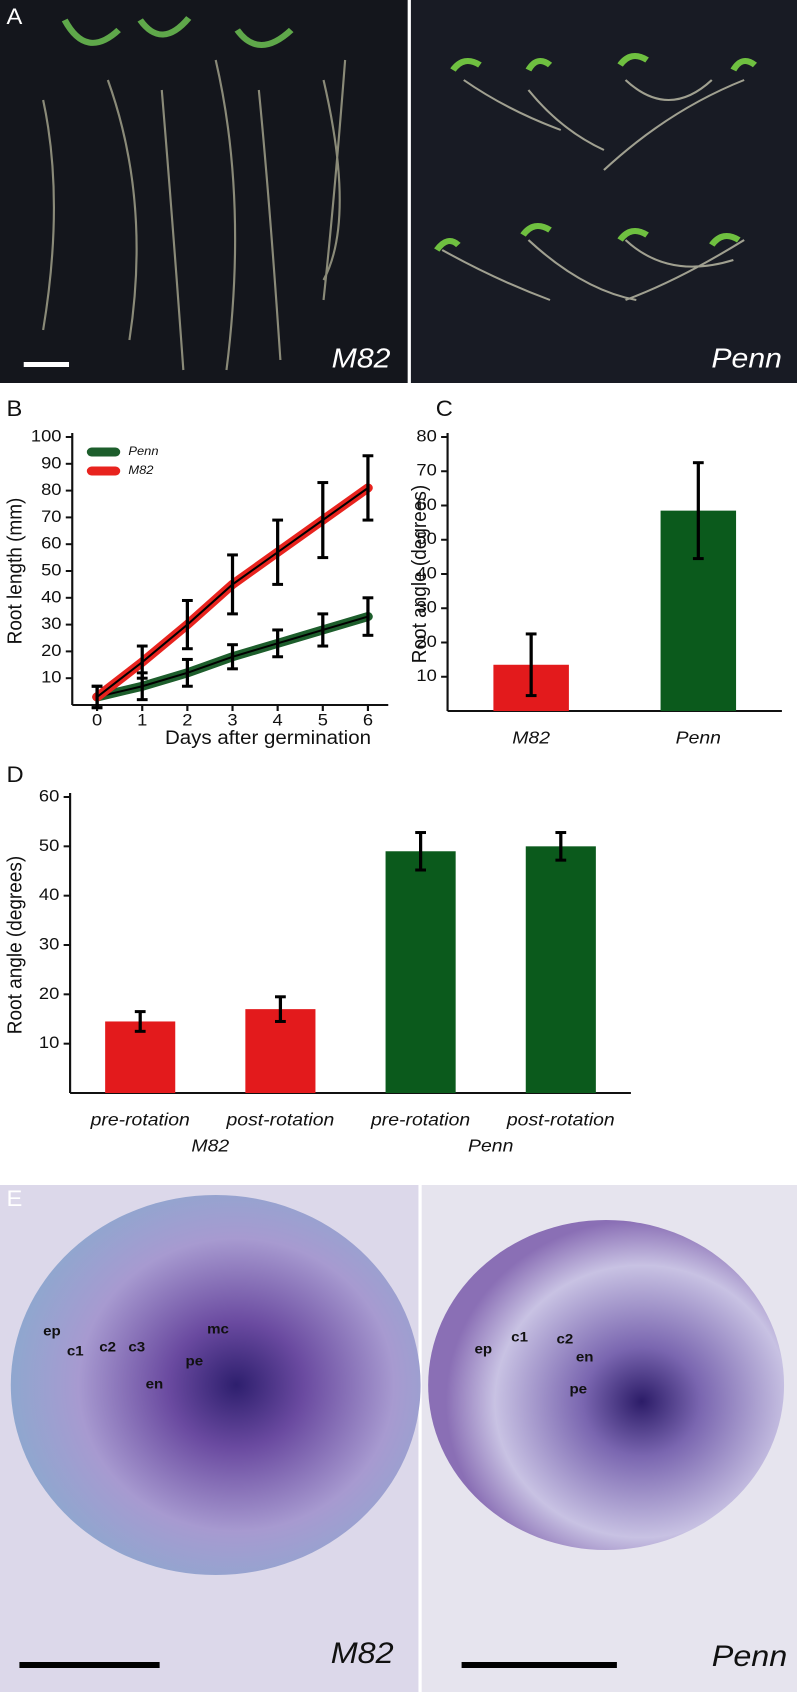 This screenshot has width=797, height=1692. What do you see at coordinates (362, 1653) in the screenshot?
I see `micrograph-label: M82` at bounding box center [362, 1653].